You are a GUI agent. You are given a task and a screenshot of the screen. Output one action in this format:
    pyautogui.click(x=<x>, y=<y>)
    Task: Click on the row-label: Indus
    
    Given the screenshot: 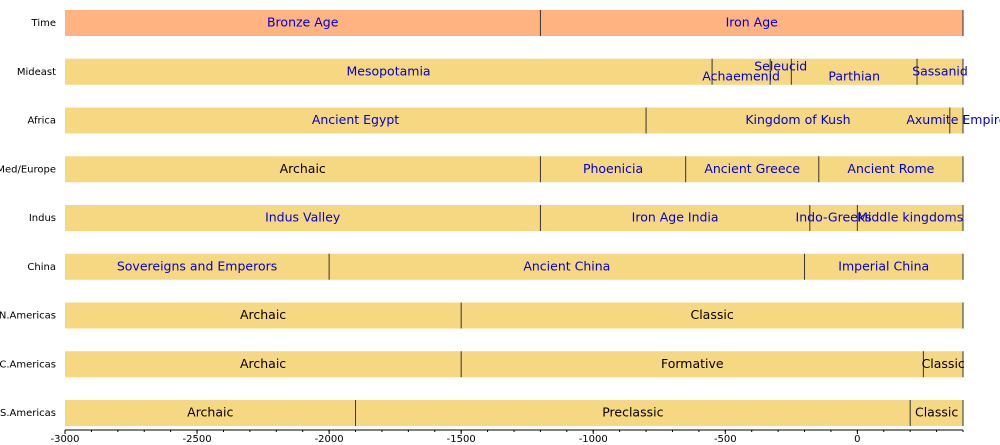 What is the action you would take?
    pyautogui.click(x=42, y=218)
    